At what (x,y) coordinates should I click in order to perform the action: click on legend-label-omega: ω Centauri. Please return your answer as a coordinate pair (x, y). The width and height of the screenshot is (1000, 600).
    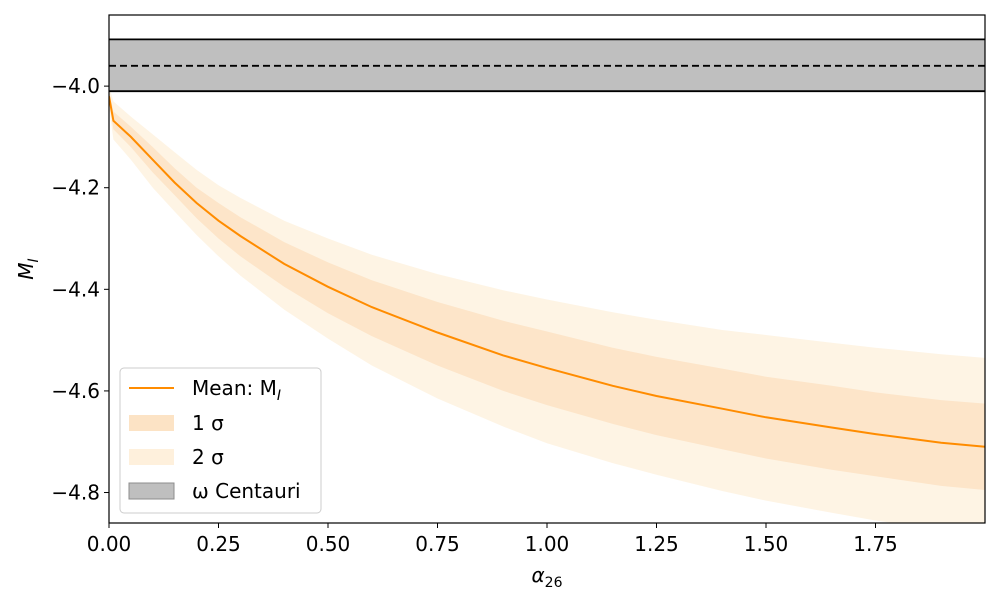
    Looking at the image, I should click on (246, 491).